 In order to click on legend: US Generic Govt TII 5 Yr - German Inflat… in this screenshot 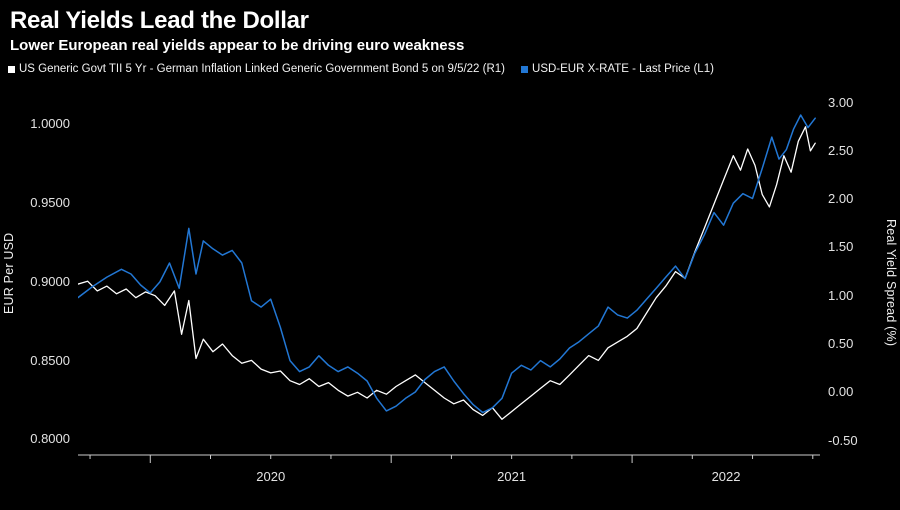, I will do `click(450, 65)`.